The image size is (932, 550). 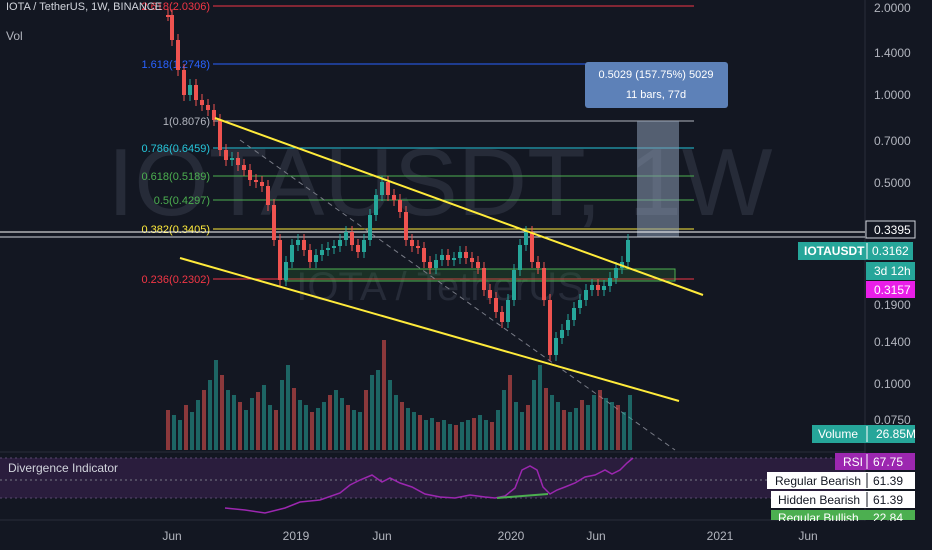 I want to click on volume-badge-label: Volume, so click(x=838, y=434).